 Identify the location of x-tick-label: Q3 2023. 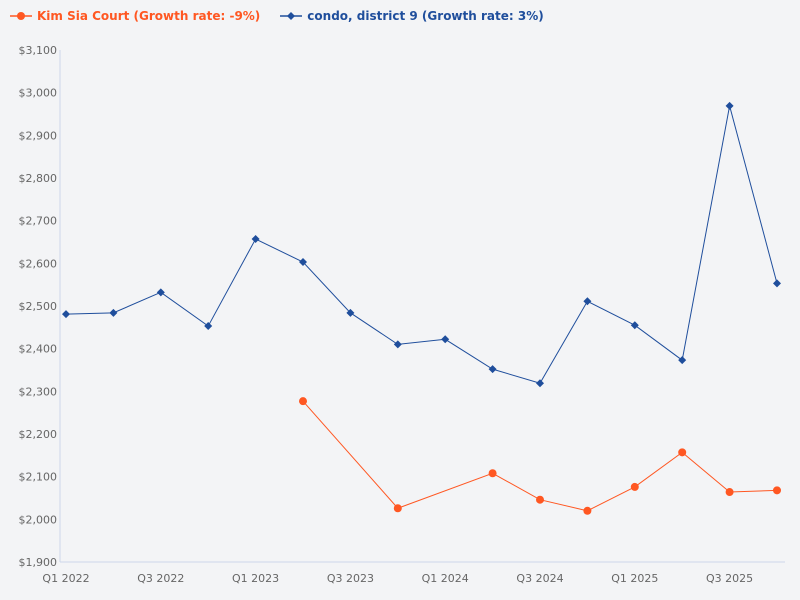
(350, 578).